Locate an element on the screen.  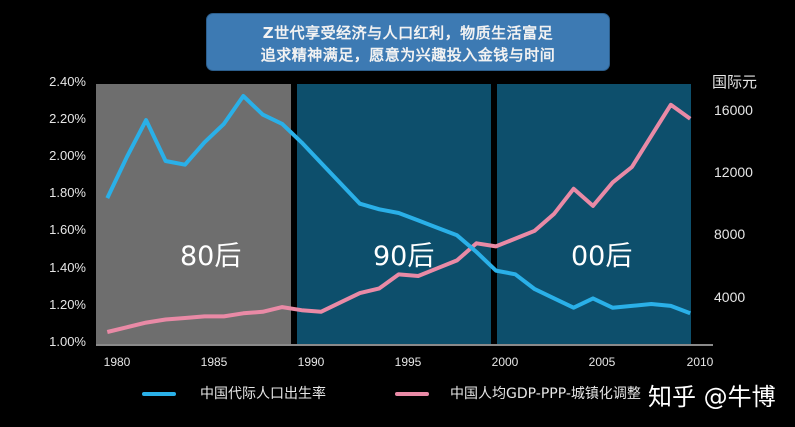
y-left-tick: 1.00% is located at coordinates (67, 341).